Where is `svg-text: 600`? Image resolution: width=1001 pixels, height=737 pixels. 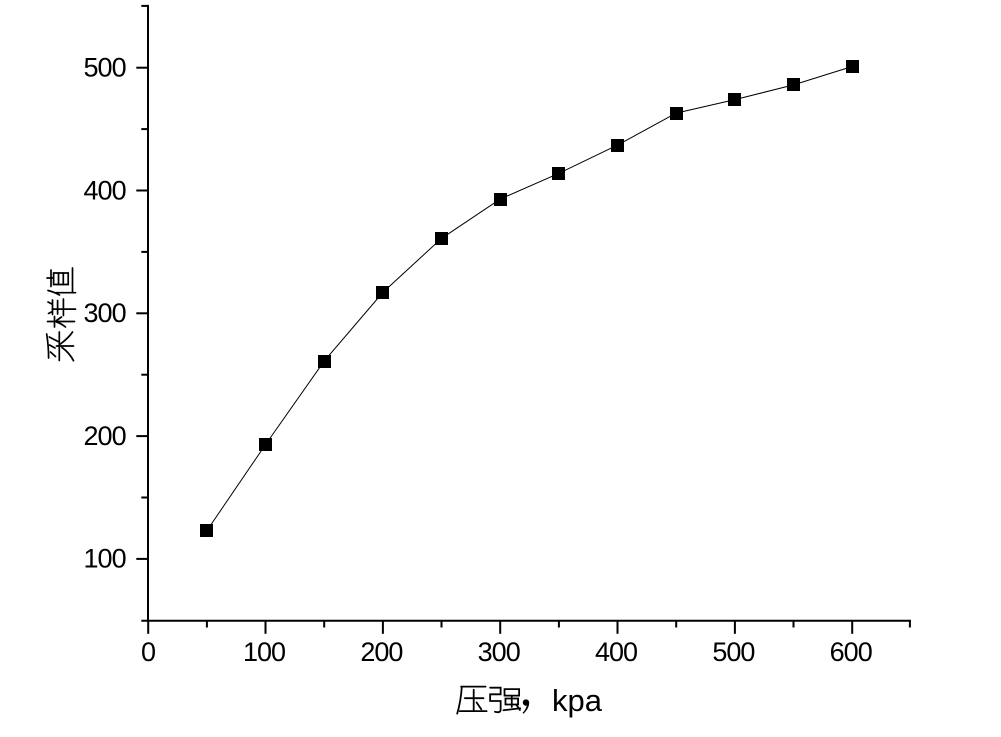
svg-text: 600 is located at coordinates (851, 652).